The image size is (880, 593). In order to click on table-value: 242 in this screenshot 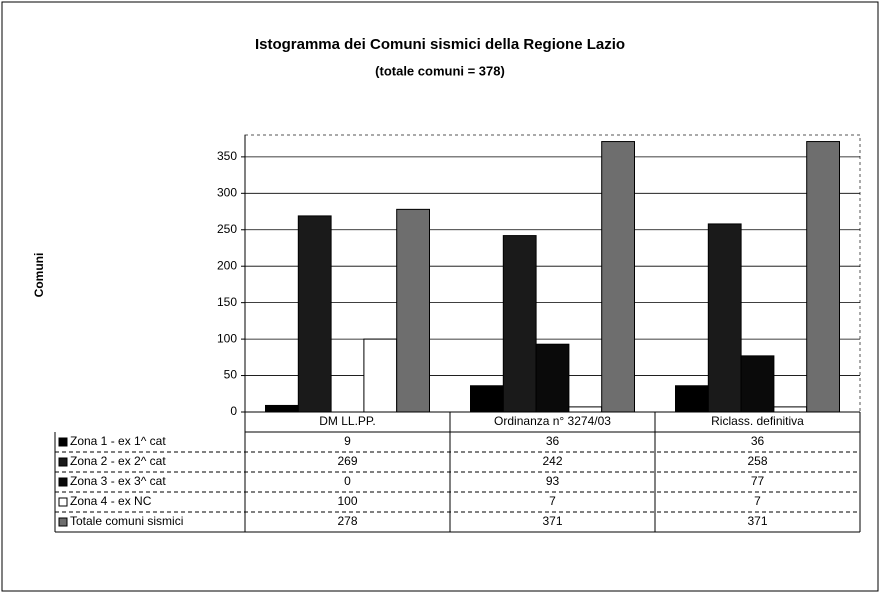, I will do `click(552, 461)`.